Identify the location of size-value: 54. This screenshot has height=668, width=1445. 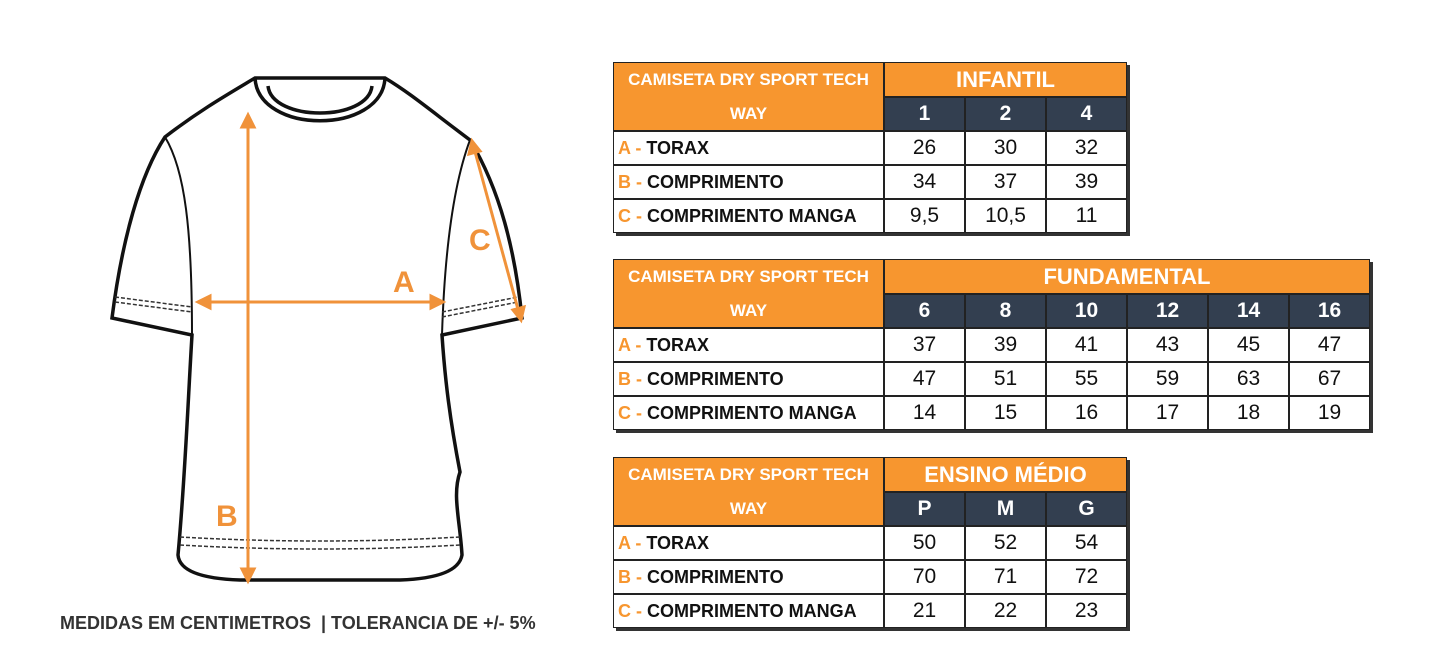
(1086, 543).